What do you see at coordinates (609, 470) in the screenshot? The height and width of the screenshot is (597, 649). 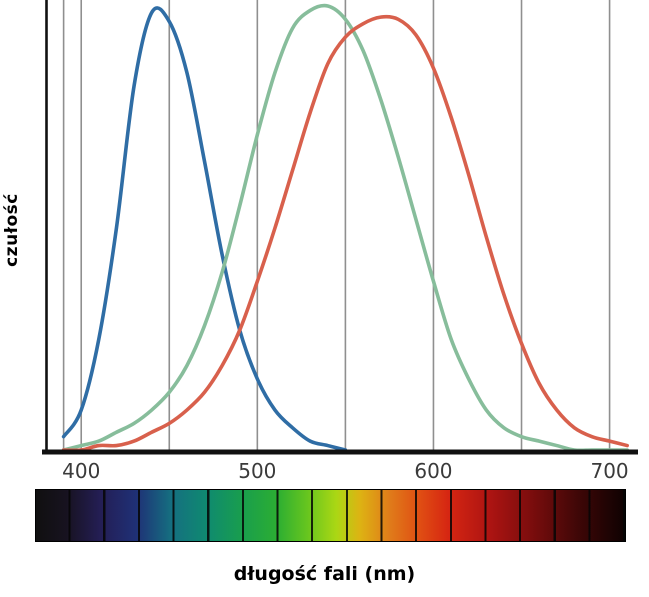 I see `x-tick-label: 700` at bounding box center [609, 470].